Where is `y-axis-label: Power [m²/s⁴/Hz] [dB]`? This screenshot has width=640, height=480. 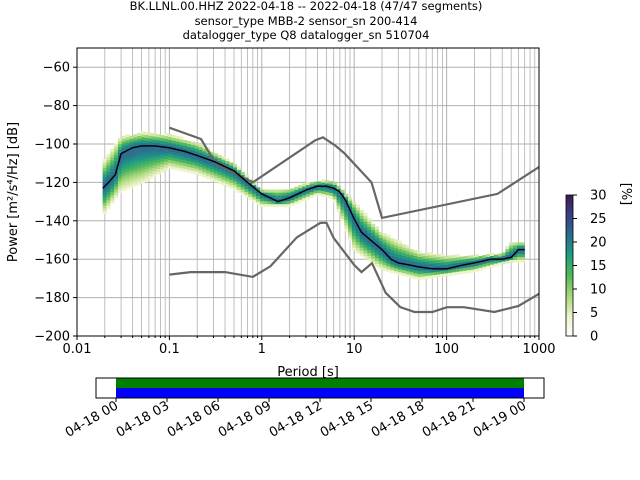
y-axis-label: Power [m²/s⁴/Hz] [dB] is located at coordinates (13, 192).